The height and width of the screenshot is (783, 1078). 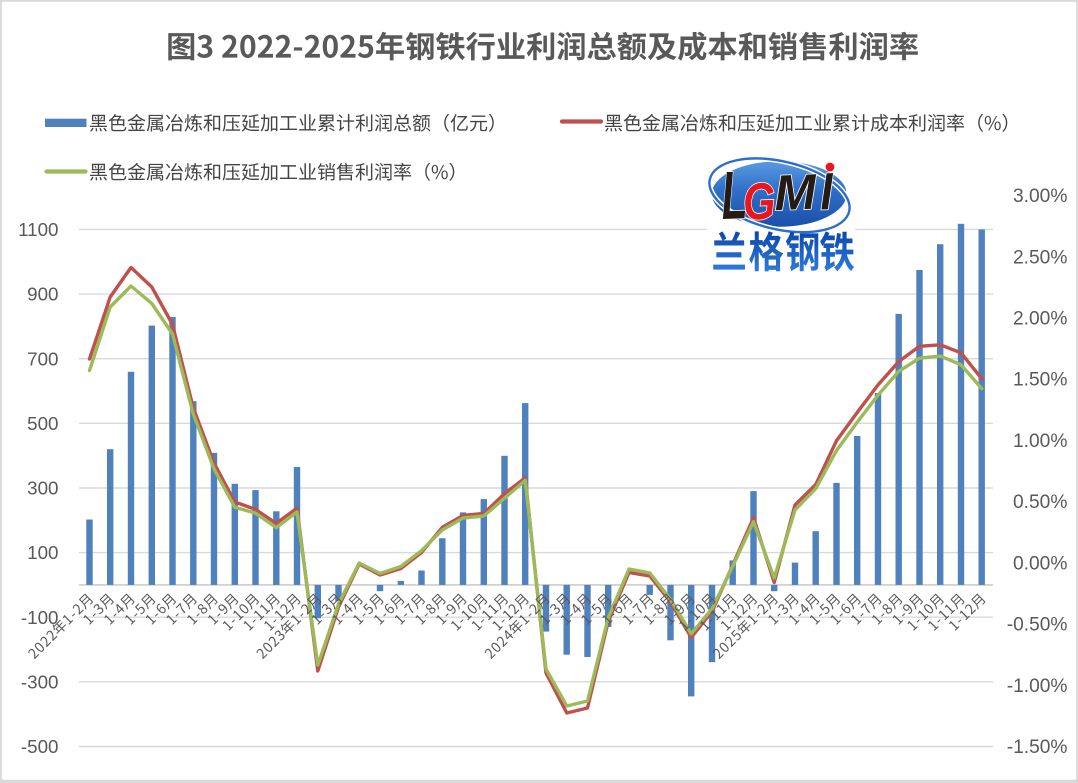 What do you see at coordinates (1037, 686) in the screenshot?
I see `svg-text: -1.00%` at bounding box center [1037, 686].